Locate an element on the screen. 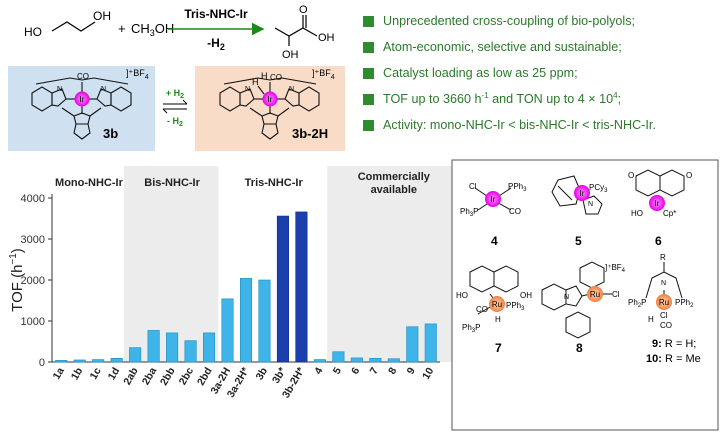  y-tick-label: 4000 is located at coordinates (33, 199).